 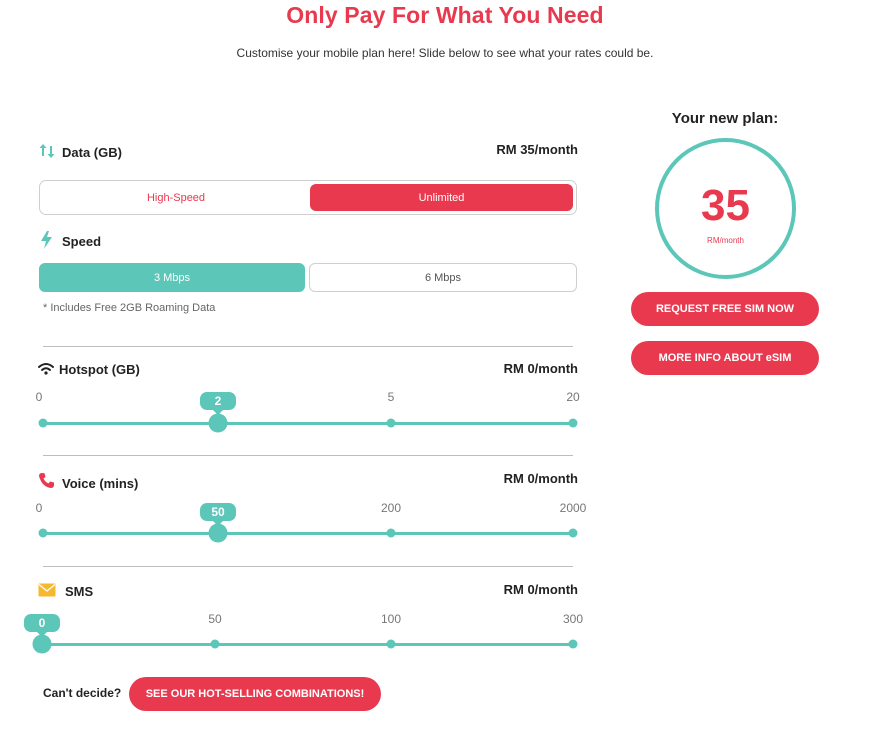 What do you see at coordinates (39, 508) in the screenshot?
I see `voice-tick-label: 0` at bounding box center [39, 508].